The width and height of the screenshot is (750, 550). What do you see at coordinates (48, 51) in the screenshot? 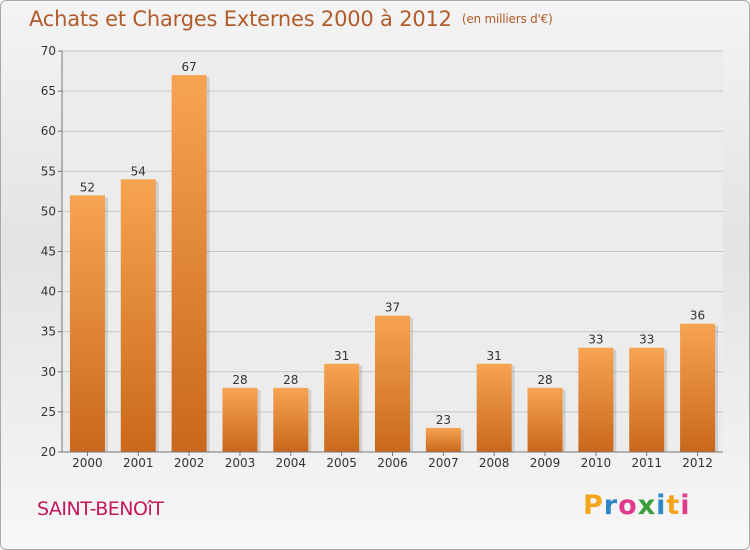
I see `y-tick-label: 70` at bounding box center [48, 51].